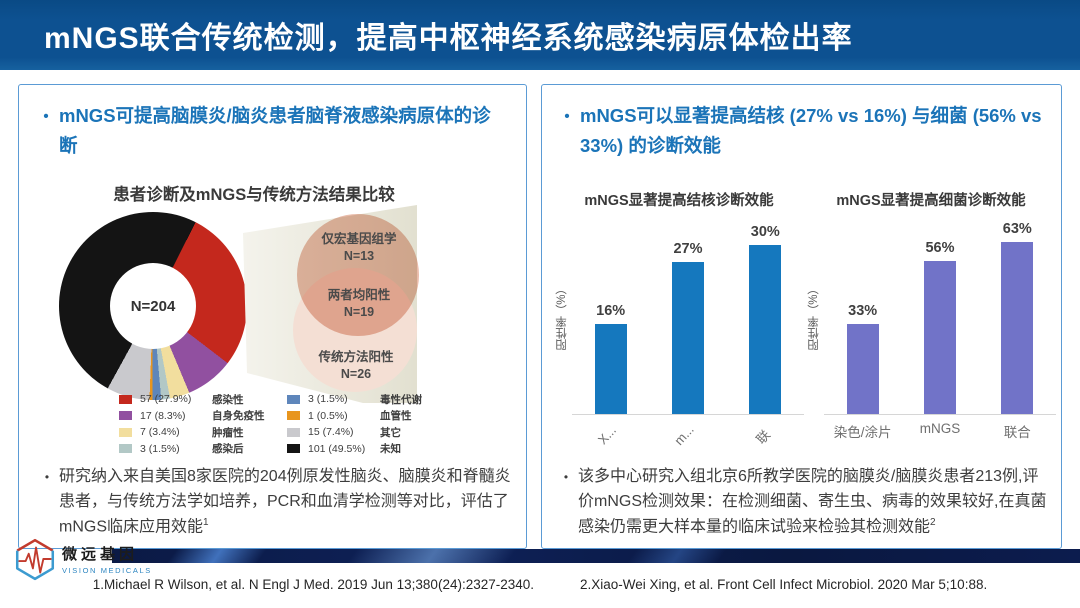 The height and width of the screenshot is (608, 1080). I want to click on donut-figure-title: 患者诊断及mNGS与传统方法结果比较, so click(254, 195).